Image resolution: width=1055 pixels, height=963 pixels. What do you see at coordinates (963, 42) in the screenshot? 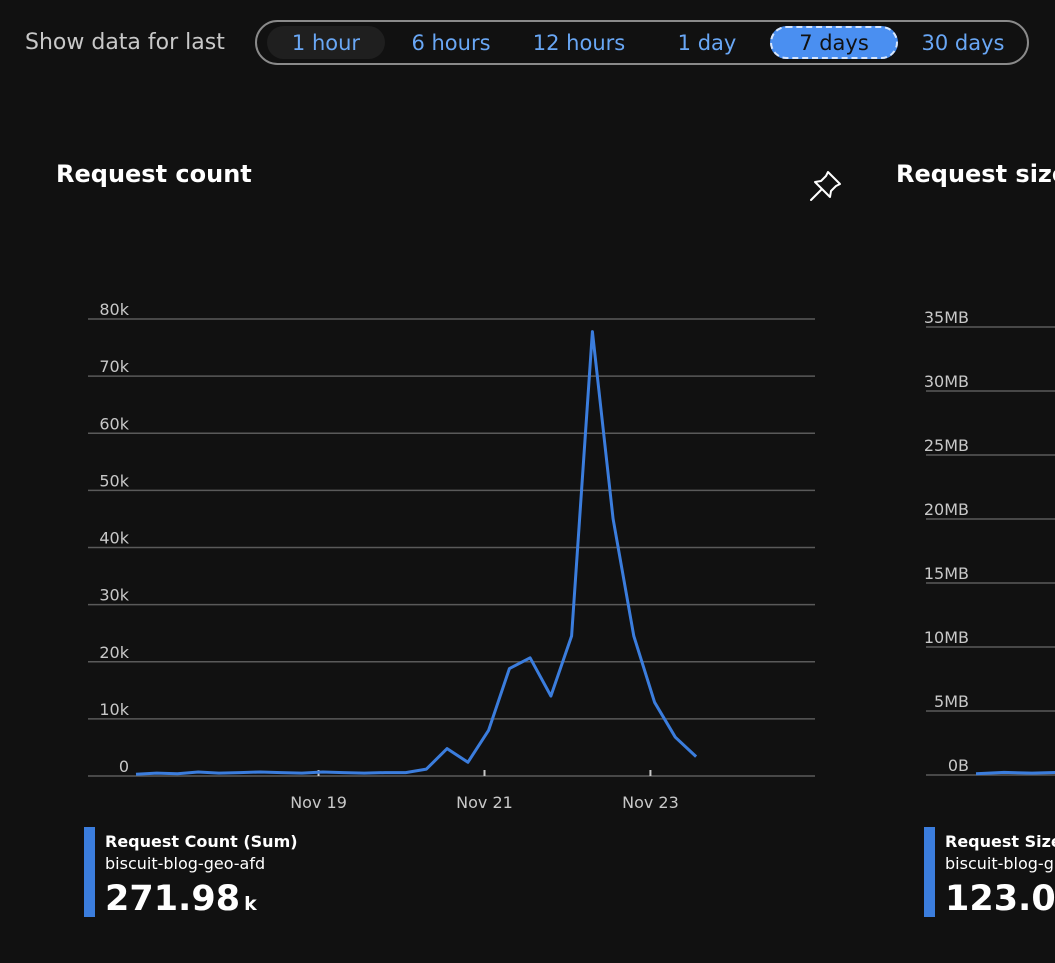
I see `time-range-30-days: 30 days` at bounding box center [963, 42].